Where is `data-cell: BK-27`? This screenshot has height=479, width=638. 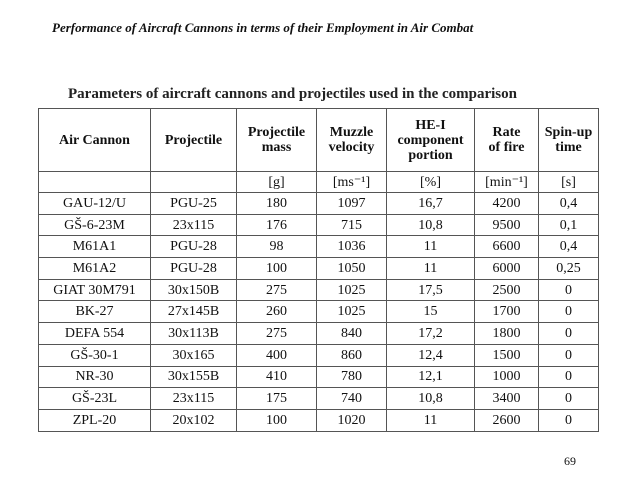
data-cell: BK-27 is located at coordinates (94, 312).